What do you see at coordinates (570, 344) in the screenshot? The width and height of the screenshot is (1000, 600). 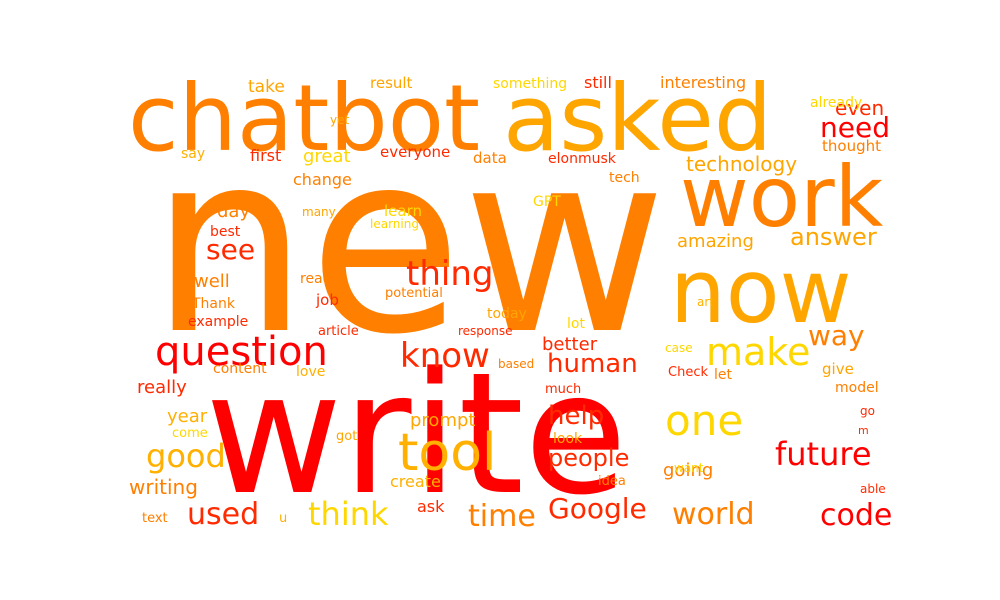 I see `word-better: better` at bounding box center [570, 344].